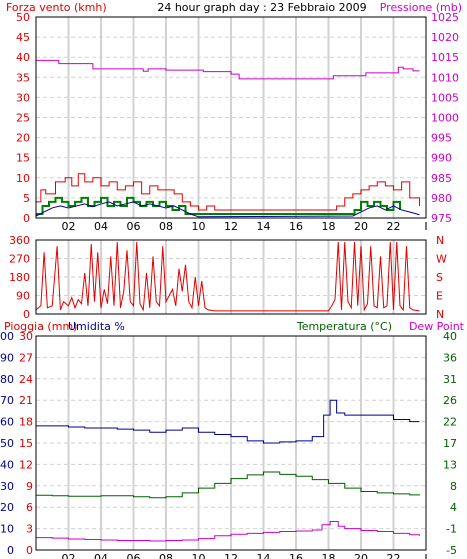 This screenshot has width=467, height=559. What do you see at coordinates (56, 7) in the screenshot?
I see `wind-axis-label: Forza vento (kmh)` at bounding box center [56, 7].